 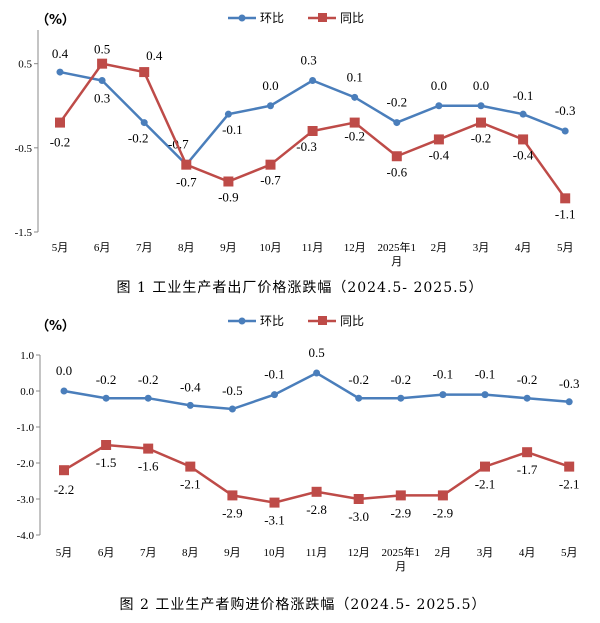 What do you see at coordinates (228, 197) in the screenshot?
I see `chart1-data-label-tongbi: -0.9` at bounding box center [228, 197].